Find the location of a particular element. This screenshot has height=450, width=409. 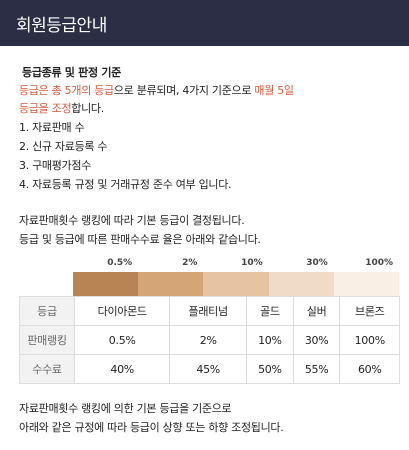

intro-line-1: 등급은 총 5개의 등급으로 분류되며, 4가지 기준으로 매월 5일 is located at coordinates (156, 90).